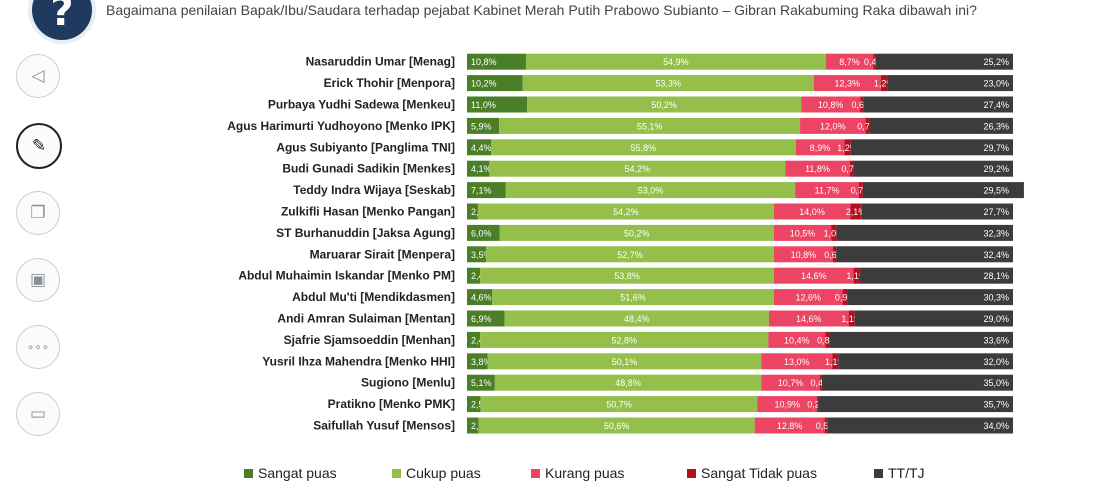 The image size is (1100, 490). I want to click on category-label: Zulkifli Hasan [Menko Pangan], so click(368, 212).